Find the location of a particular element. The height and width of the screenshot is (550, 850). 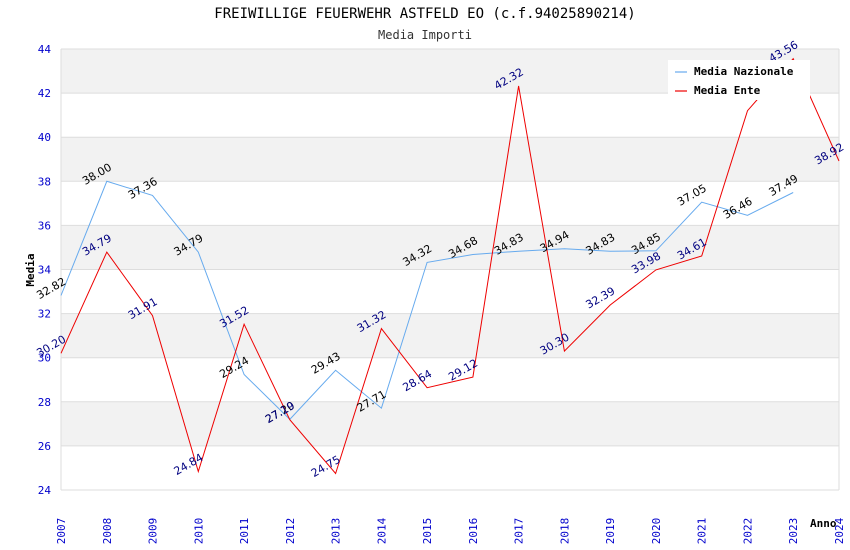

y-tick-label: 44 is located at coordinates (45, 49).